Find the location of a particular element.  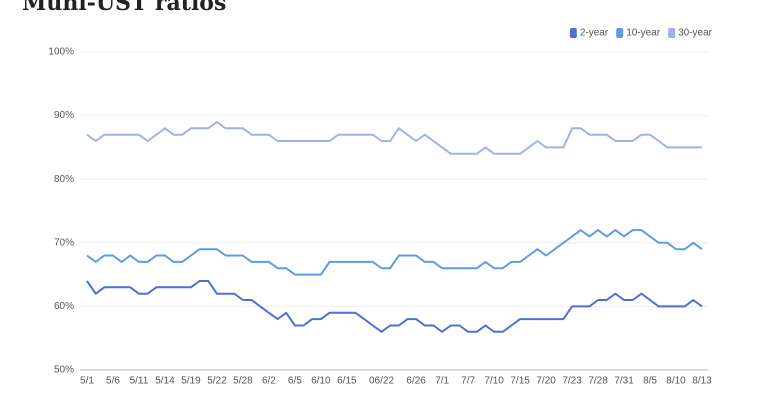

x-tick-label: 06/22 is located at coordinates (381, 381).